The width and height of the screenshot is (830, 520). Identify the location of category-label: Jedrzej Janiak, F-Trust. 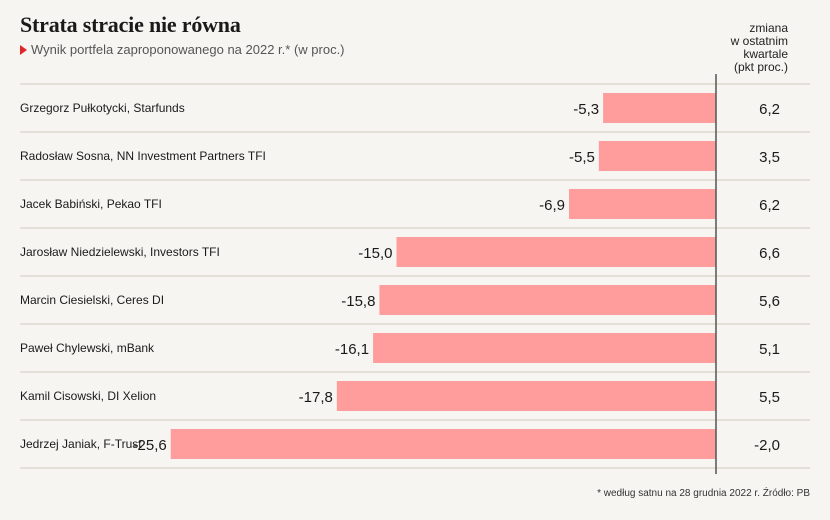
(81, 444).